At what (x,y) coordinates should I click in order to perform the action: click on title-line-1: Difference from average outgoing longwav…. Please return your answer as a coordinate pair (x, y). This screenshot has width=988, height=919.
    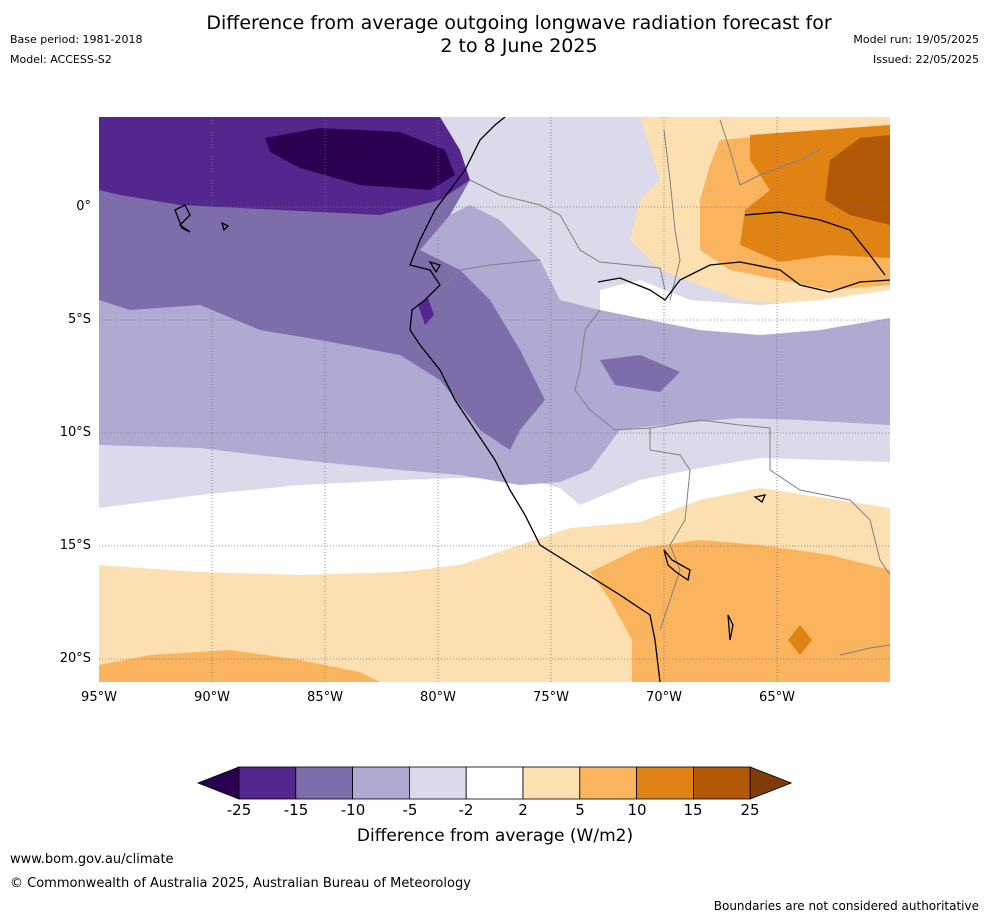
    Looking at the image, I should click on (519, 23).